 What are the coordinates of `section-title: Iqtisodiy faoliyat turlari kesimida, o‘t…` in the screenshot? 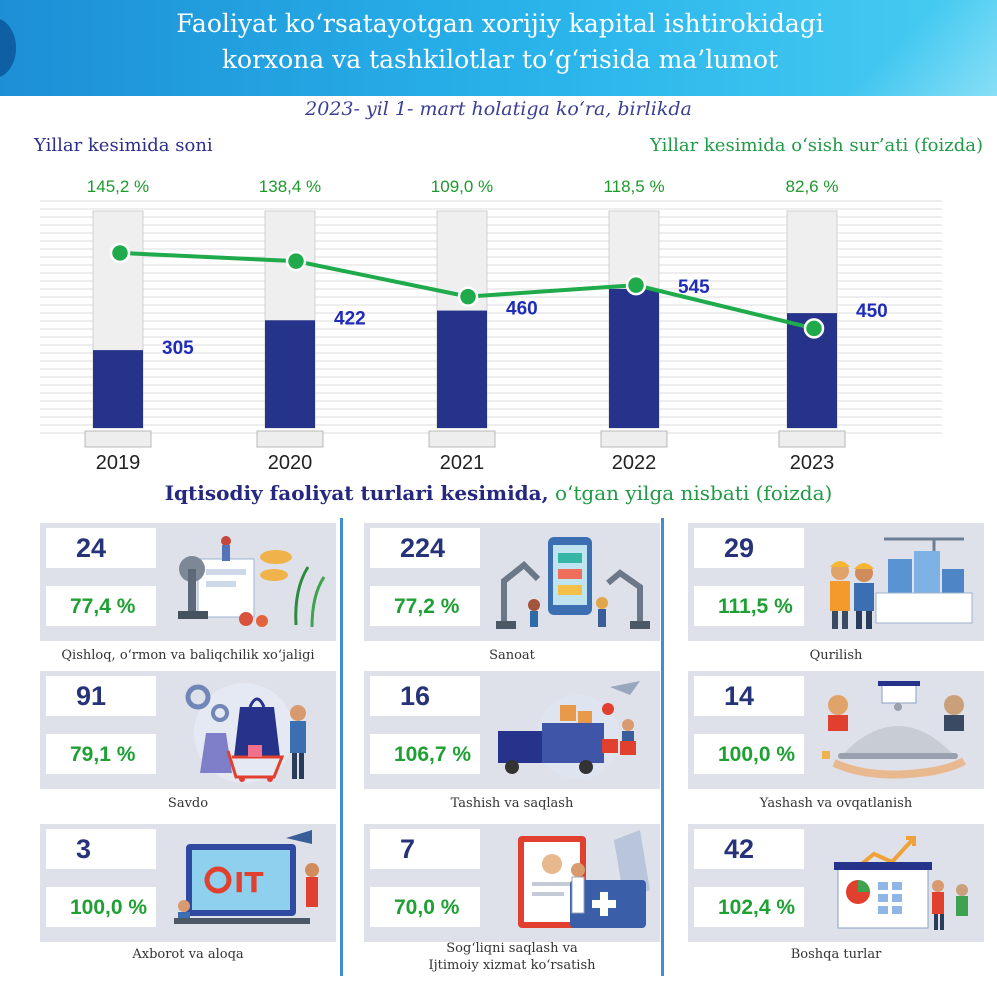 It's located at (498, 493).